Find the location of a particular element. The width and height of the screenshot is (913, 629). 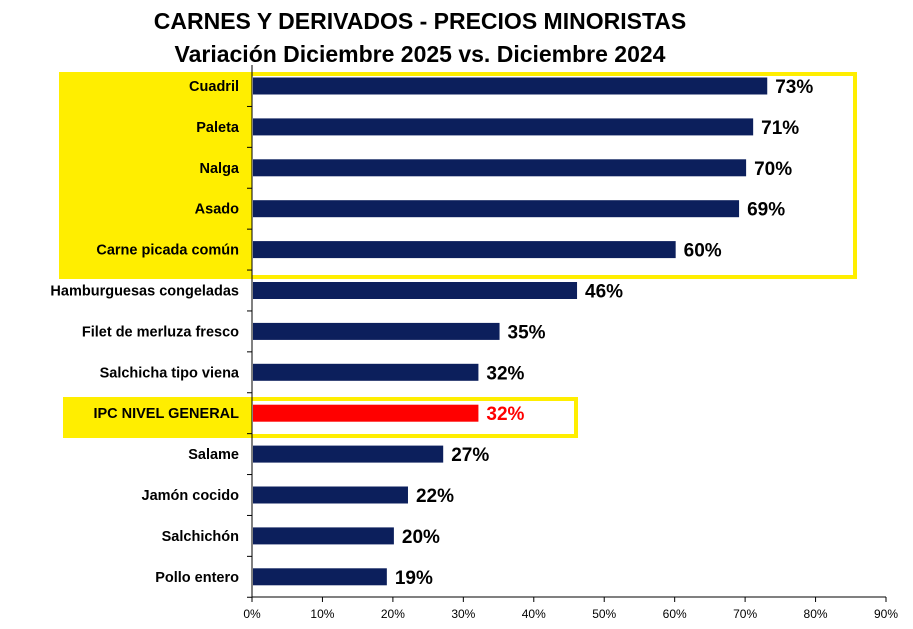

x-tick-label: 20% is located at coordinates (393, 614).